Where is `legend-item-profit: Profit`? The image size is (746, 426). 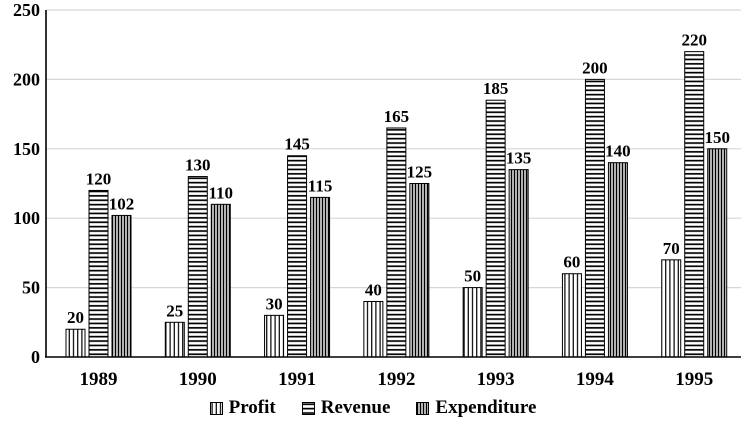
legend-item-profit: Profit is located at coordinates (242, 408).